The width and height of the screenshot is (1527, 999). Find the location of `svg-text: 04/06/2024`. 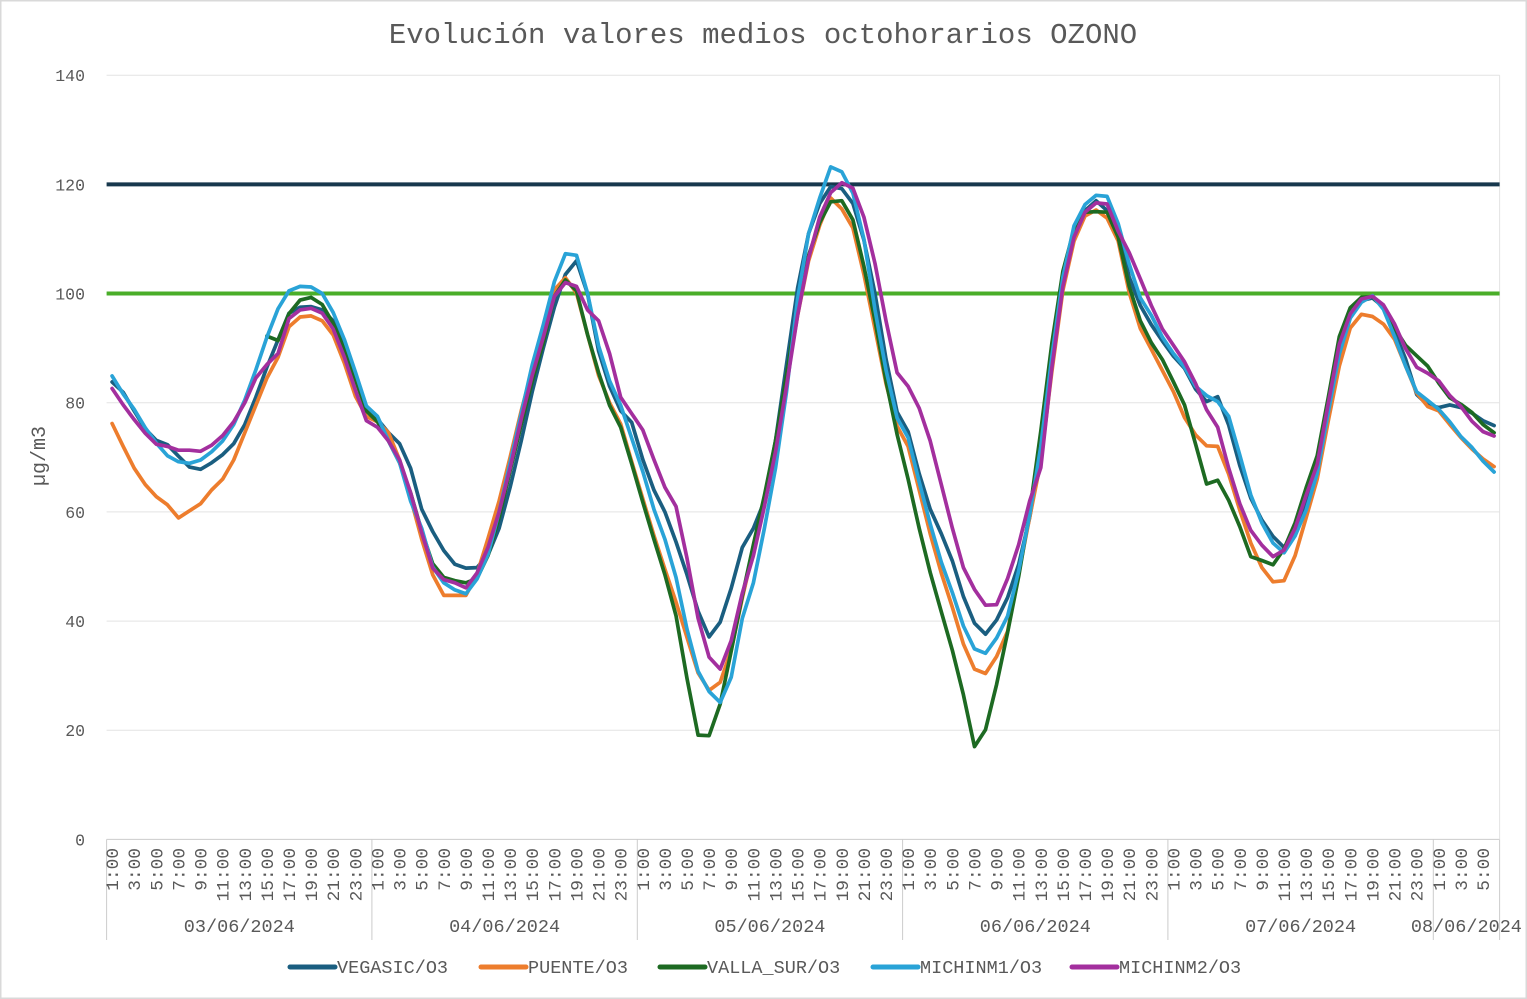

svg-text: 04/06/2024 is located at coordinates (504, 927).